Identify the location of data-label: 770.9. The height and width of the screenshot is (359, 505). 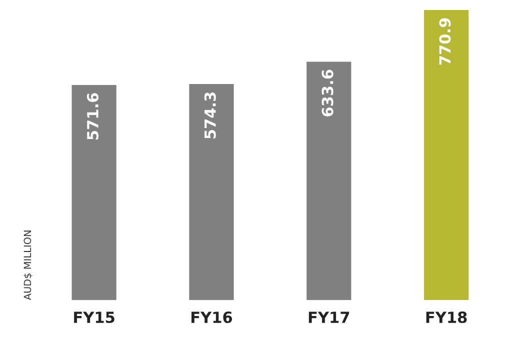
(445, 41).